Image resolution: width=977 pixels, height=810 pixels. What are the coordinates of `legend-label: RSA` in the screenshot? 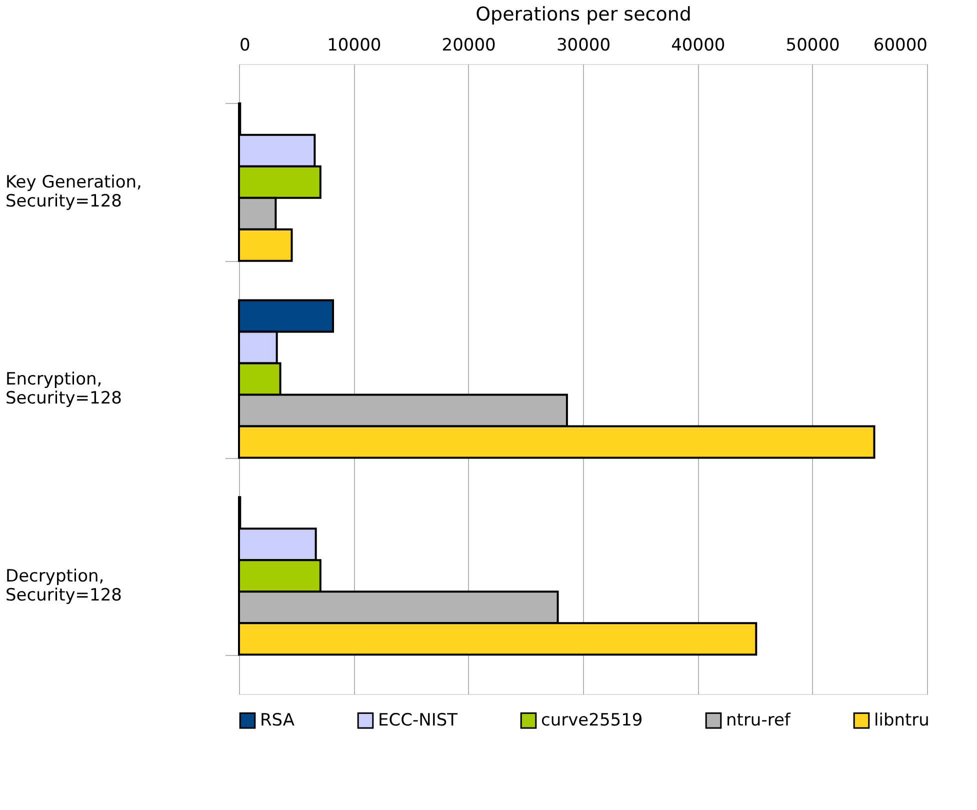 It's located at (277, 720).